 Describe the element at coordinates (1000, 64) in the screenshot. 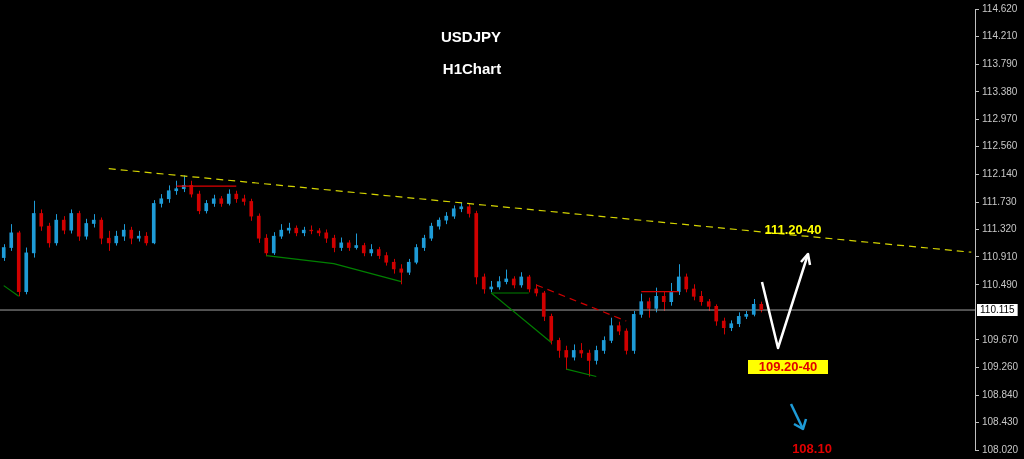

I see `y-tick-label: 113.790` at that location.